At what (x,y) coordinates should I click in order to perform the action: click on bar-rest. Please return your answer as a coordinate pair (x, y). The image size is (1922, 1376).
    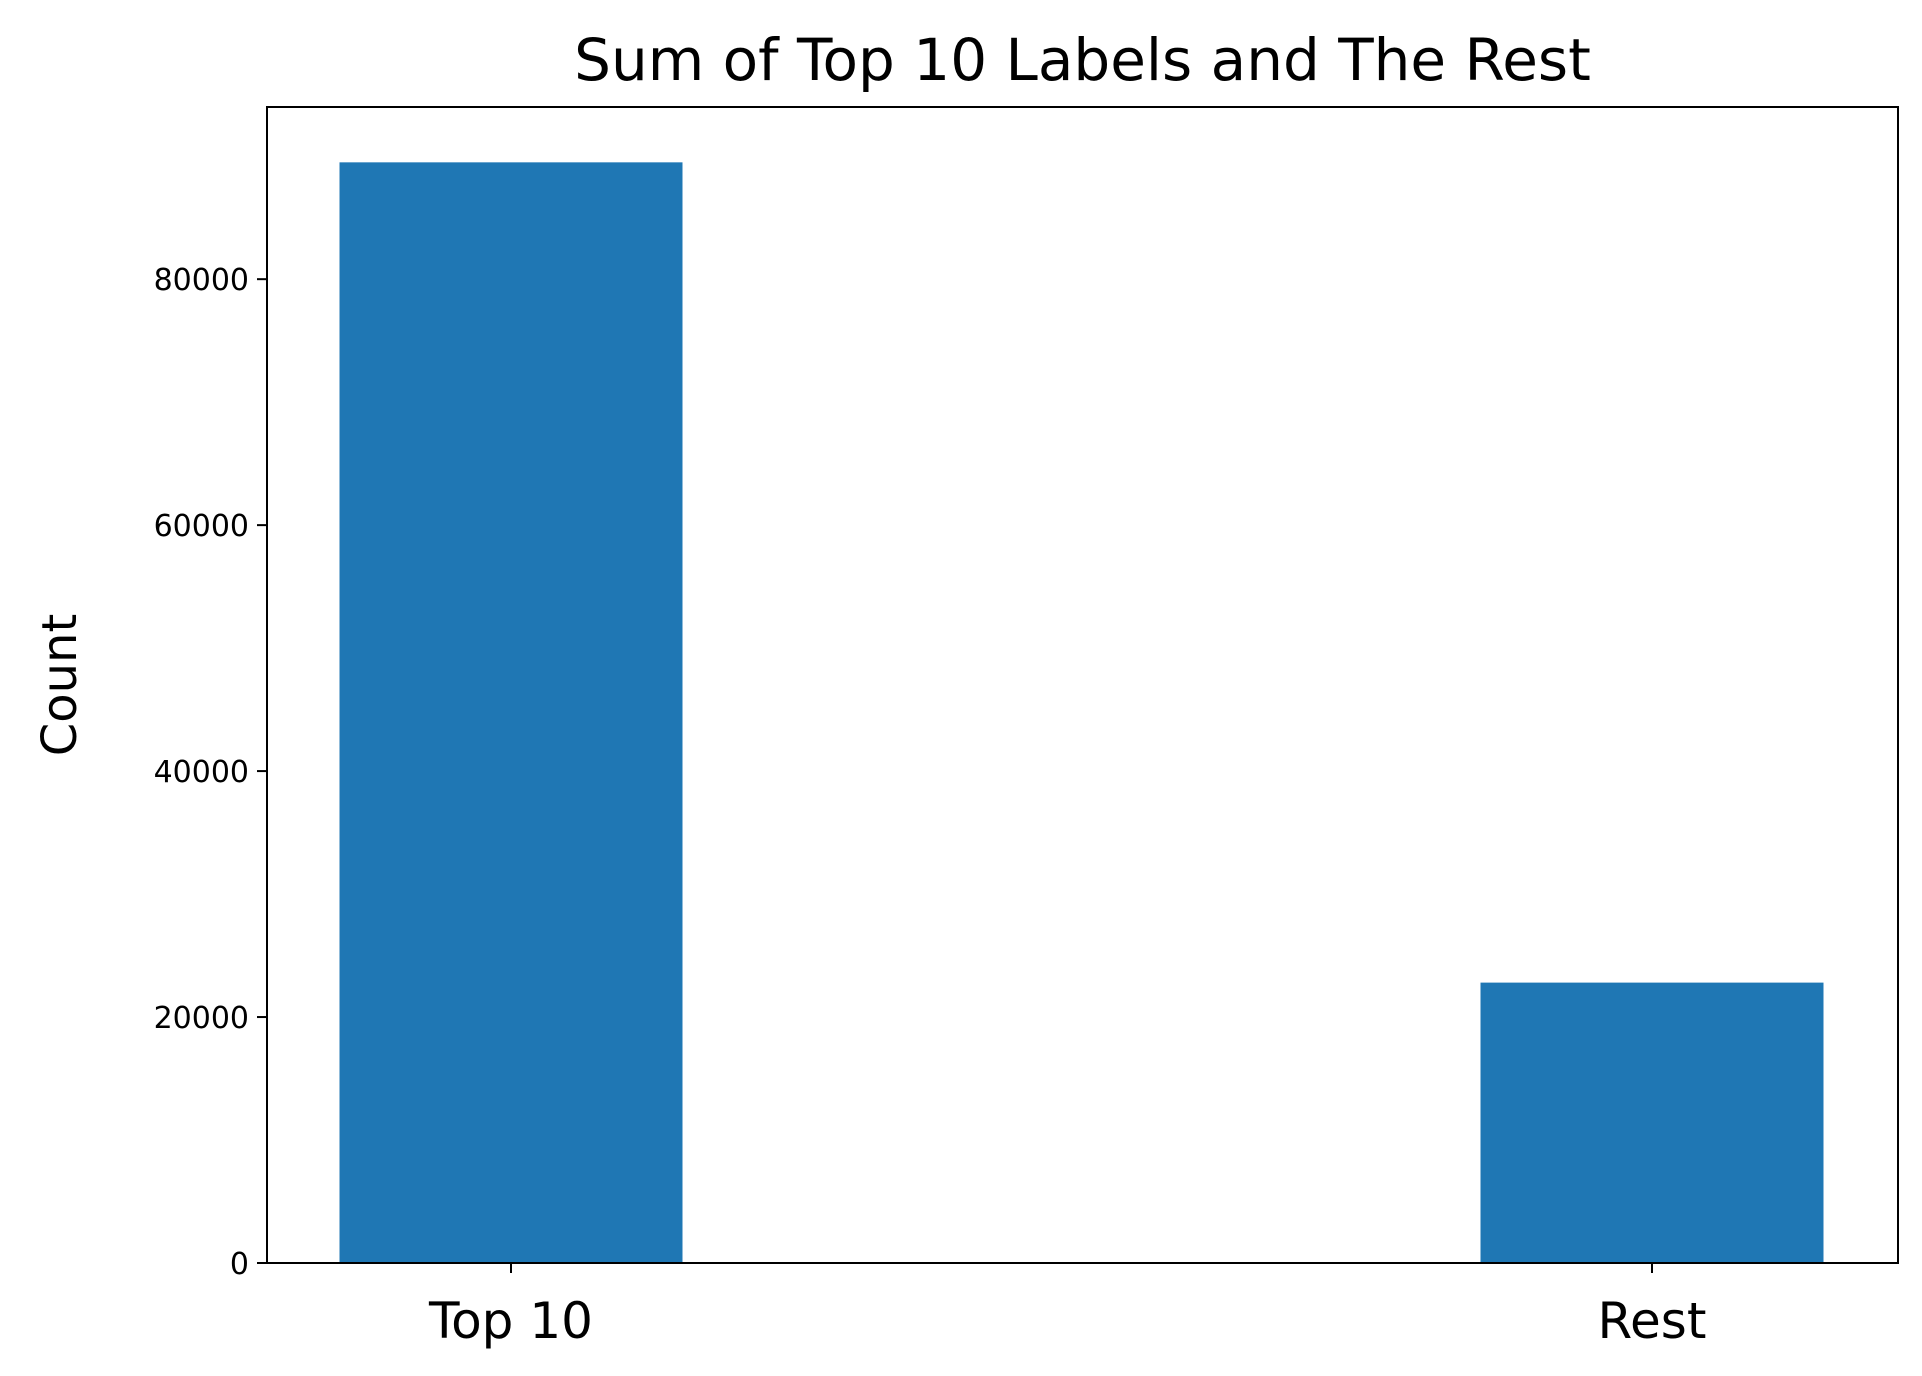
    Looking at the image, I should click on (1652, 1122).